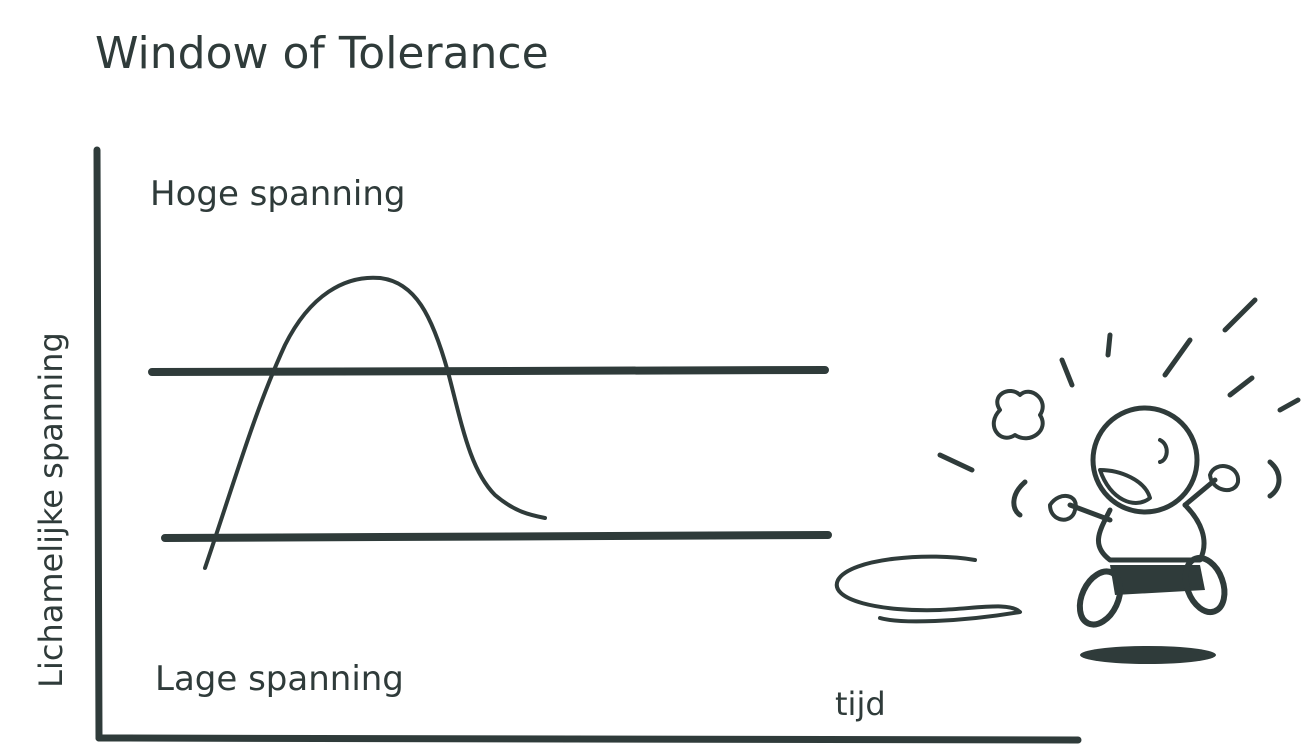 This screenshot has width=1307, height=747. What do you see at coordinates (277, 194) in the screenshot?
I see `high-label: Hoge spanning` at bounding box center [277, 194].